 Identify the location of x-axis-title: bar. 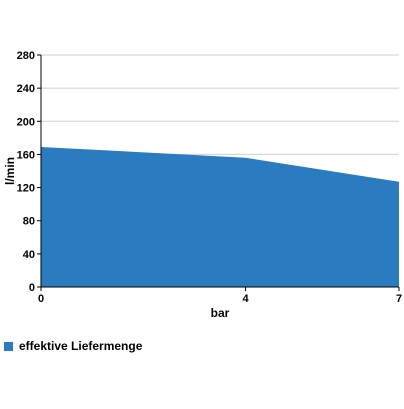
(220, 313).